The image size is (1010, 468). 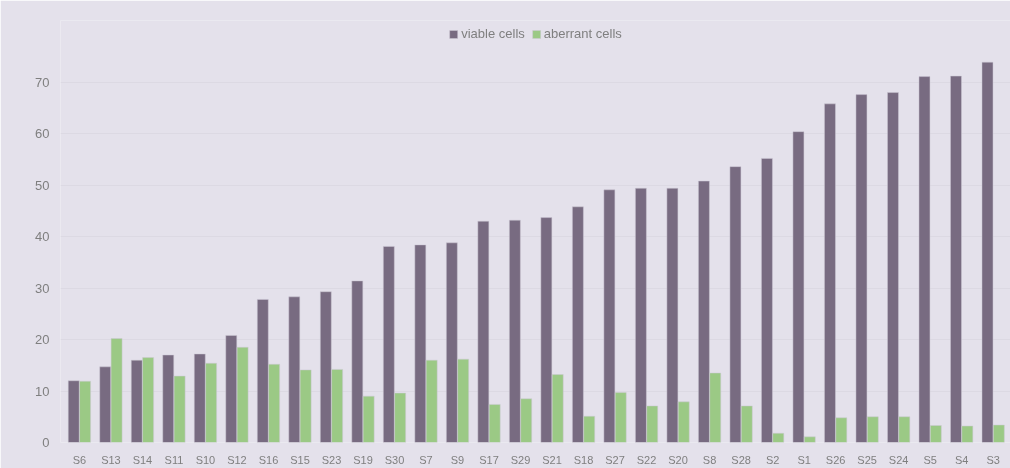 What do you see at coordinates (363, 459) in the screenshot?
I see `x-tick-label: S19` at bounding box center [363, 459].